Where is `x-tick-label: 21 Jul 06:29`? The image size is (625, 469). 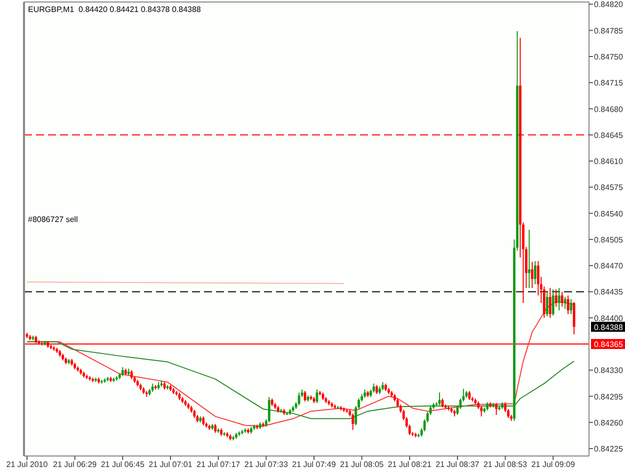 x-tick-label: 21 Jul 06:29 is located at coordinates (75, 464).